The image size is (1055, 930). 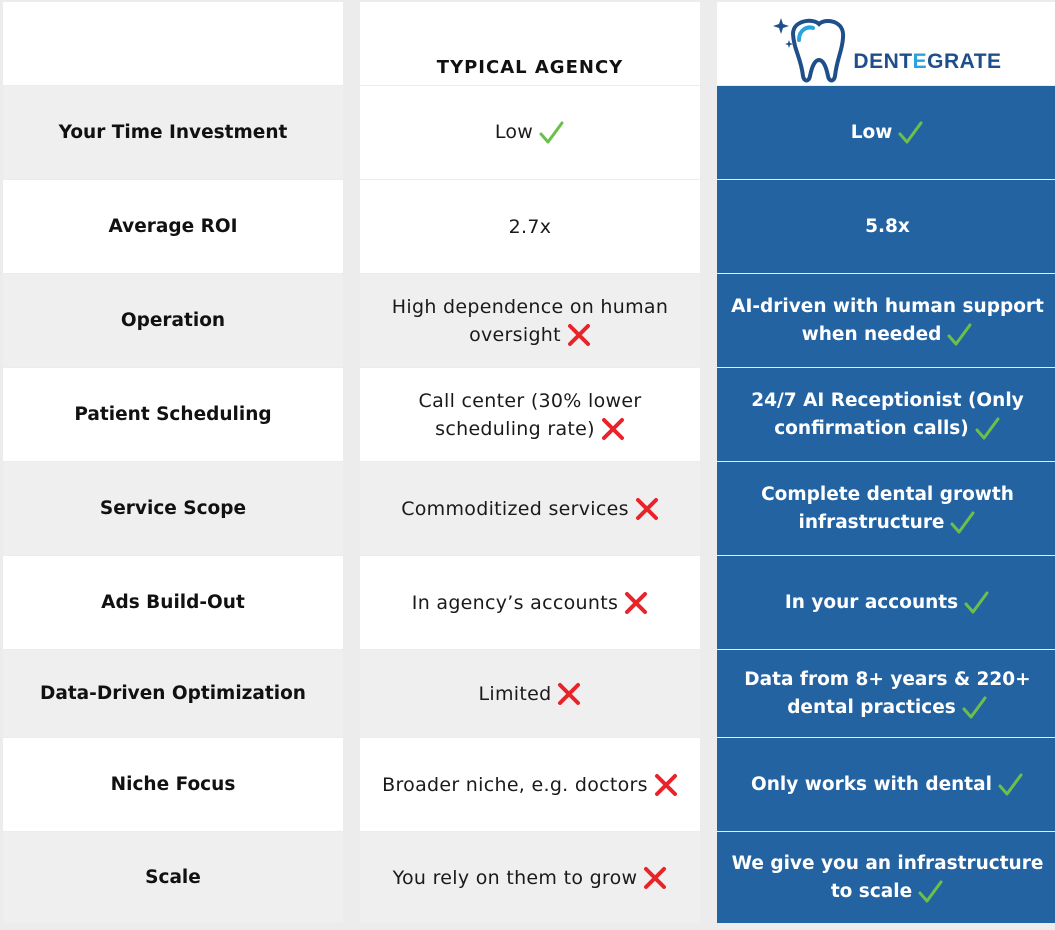 What do you see at coordinates (530, 877) in the screenshot?
I see `agency-cell: You rely on them to grow` at bounding box center [530, 877].